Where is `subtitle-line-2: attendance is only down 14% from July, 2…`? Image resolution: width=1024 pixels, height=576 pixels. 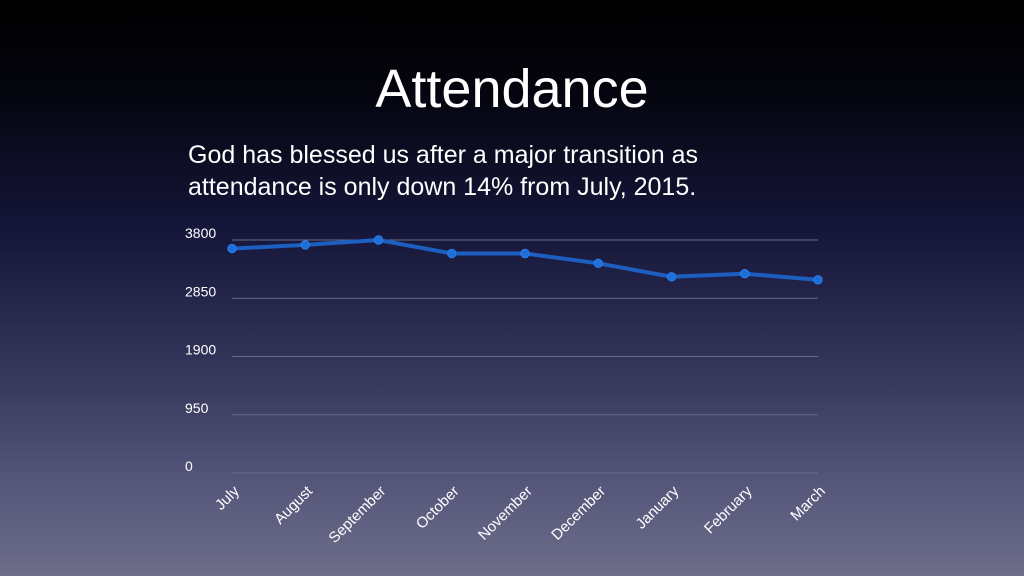 subtitle-line-2: attendance is only down 14% from July, 2… is located at coordinates (442, 187).